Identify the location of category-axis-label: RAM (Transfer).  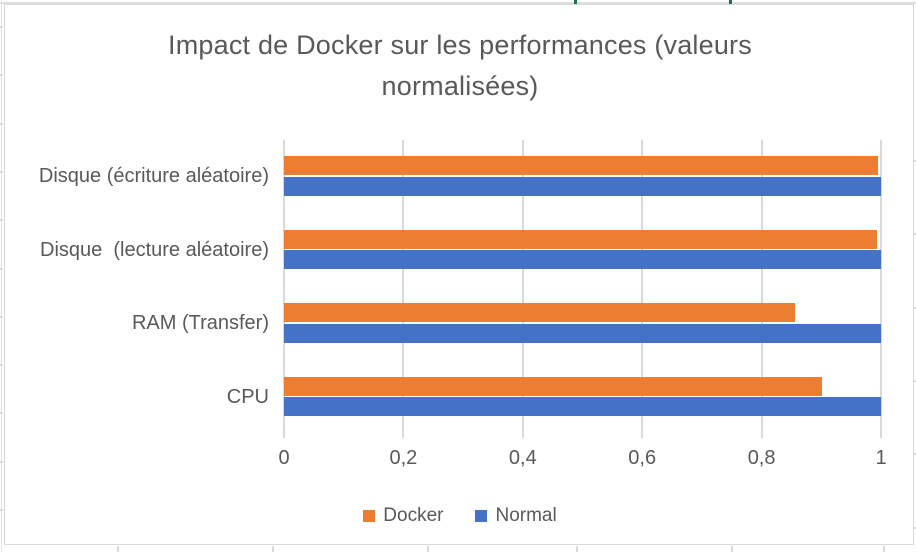
(200, 323).